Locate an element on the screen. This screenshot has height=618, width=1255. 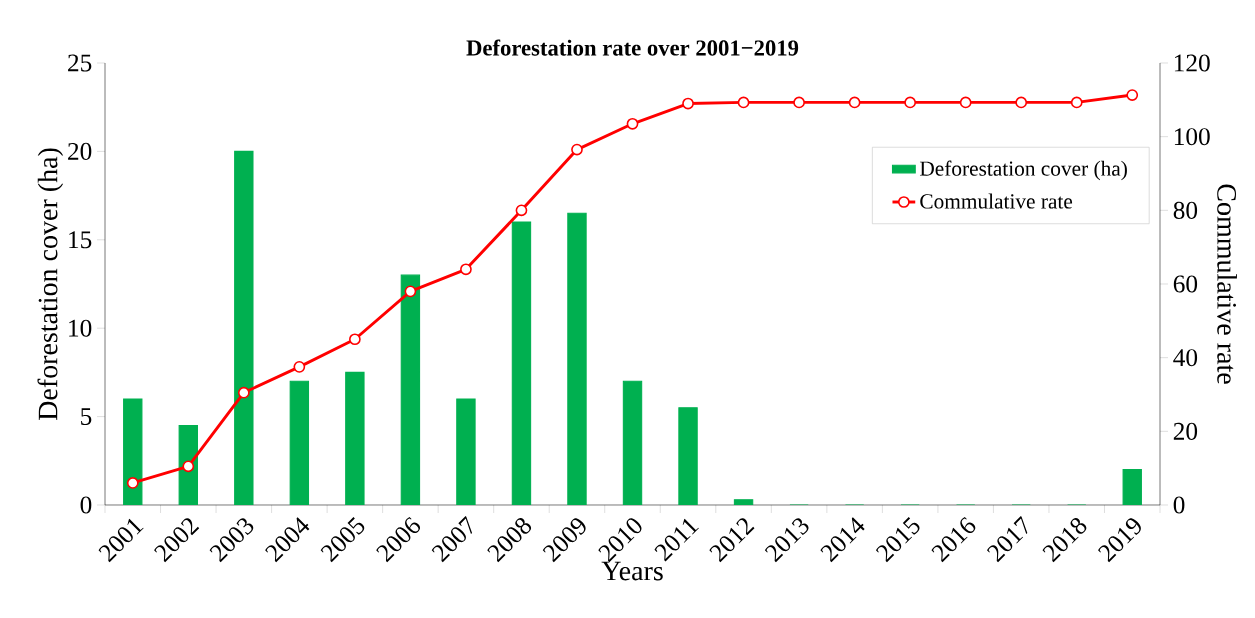
legend-label: Deforestation cover (ha) is located at coordinates (1023, 170).